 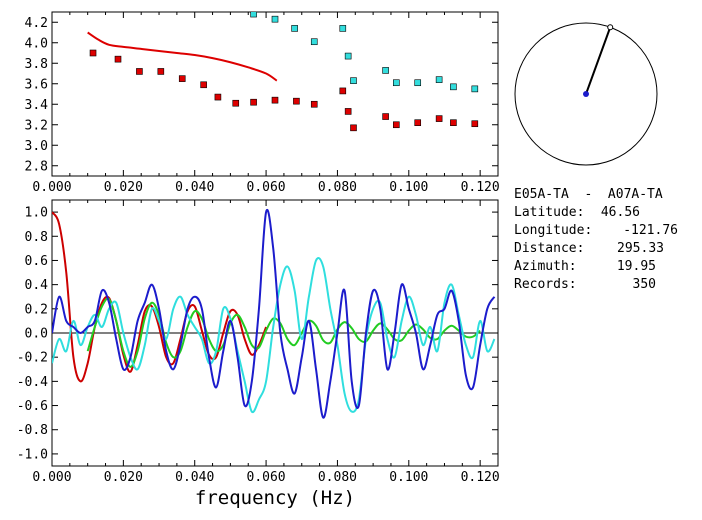 What do you see at coordinates (283, 72) in the screenshot?
I see `top-plot-series` at bounding box center [283, 72].